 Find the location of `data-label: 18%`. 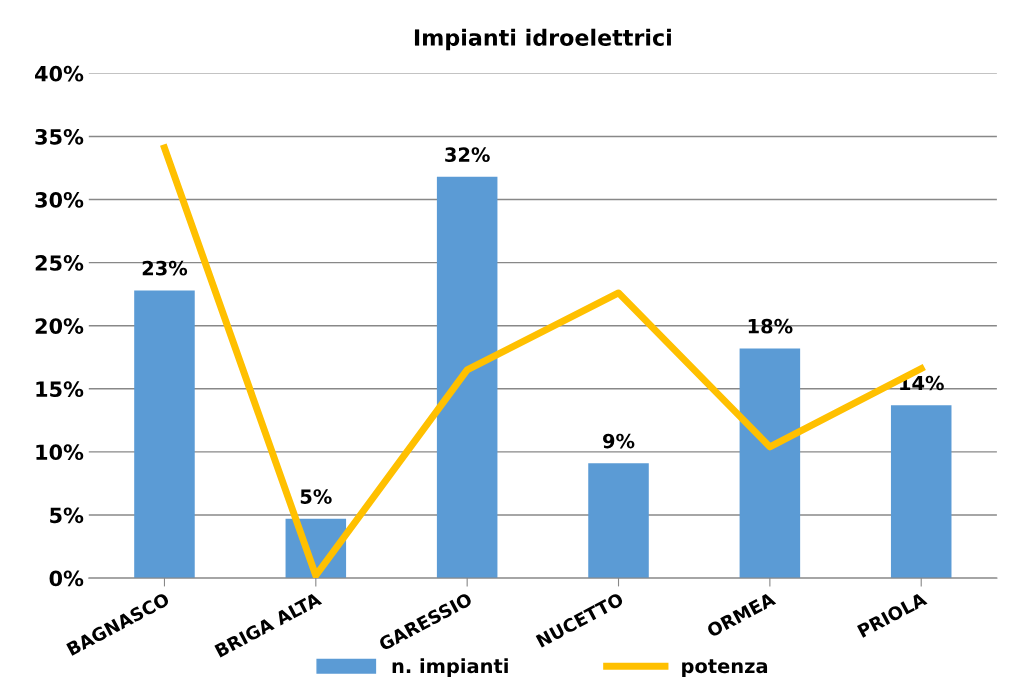

data-label: 18% is located at coordinates (770, 326).